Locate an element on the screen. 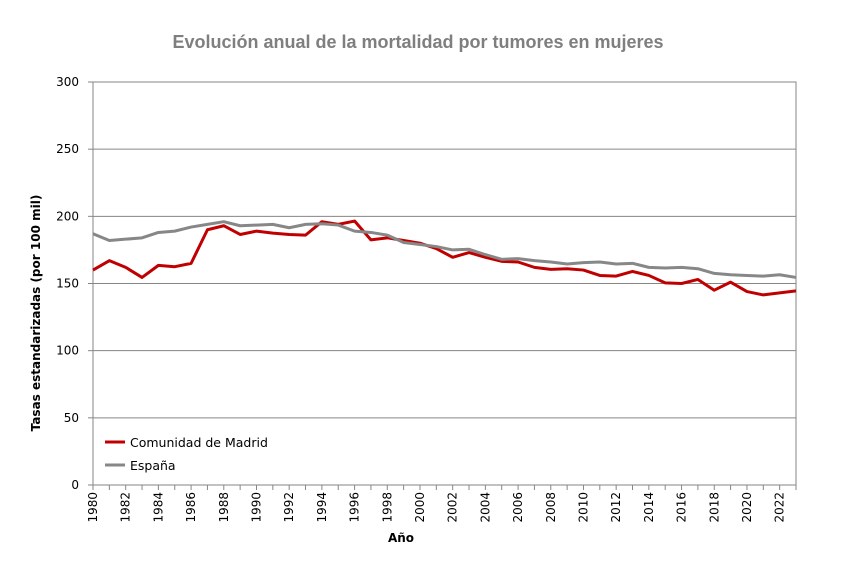 The height and width of the screenshot is (566, 849). x-tick-label: 2012 is located at coordinates (616, 507).